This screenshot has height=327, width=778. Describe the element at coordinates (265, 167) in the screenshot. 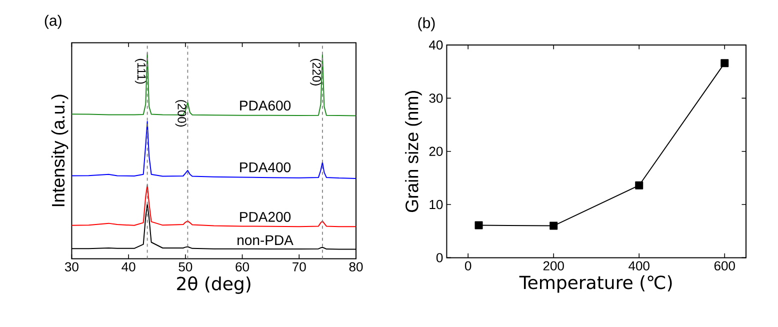

I see `series-label: PDA400` at that location.